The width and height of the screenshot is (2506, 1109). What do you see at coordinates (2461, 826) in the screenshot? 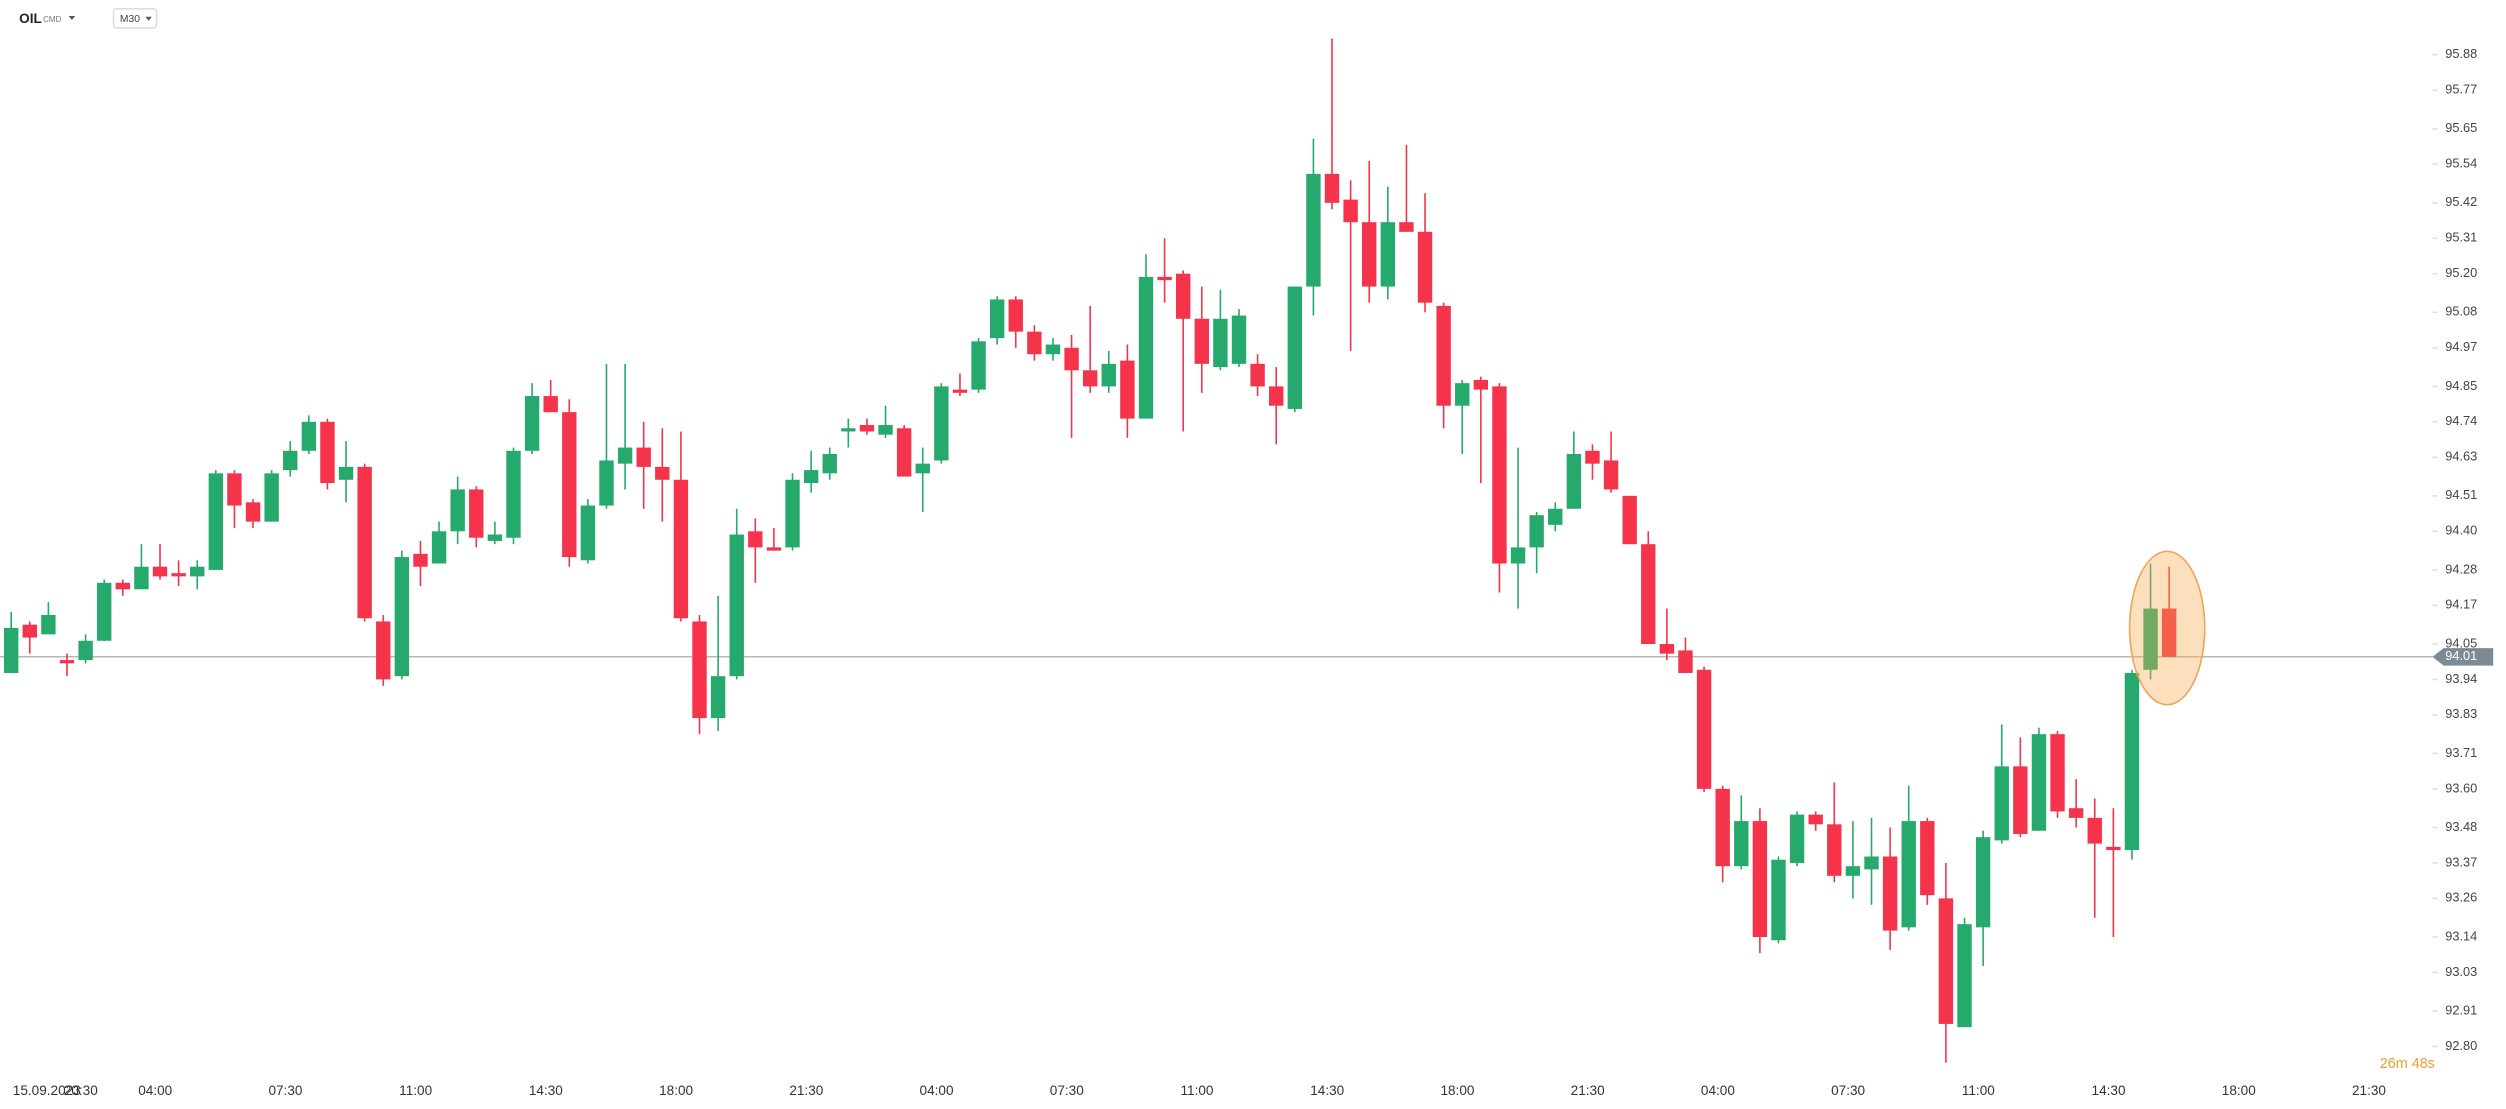
I see `y-tick-label: 93.48` at bounding box center [2461, 826].